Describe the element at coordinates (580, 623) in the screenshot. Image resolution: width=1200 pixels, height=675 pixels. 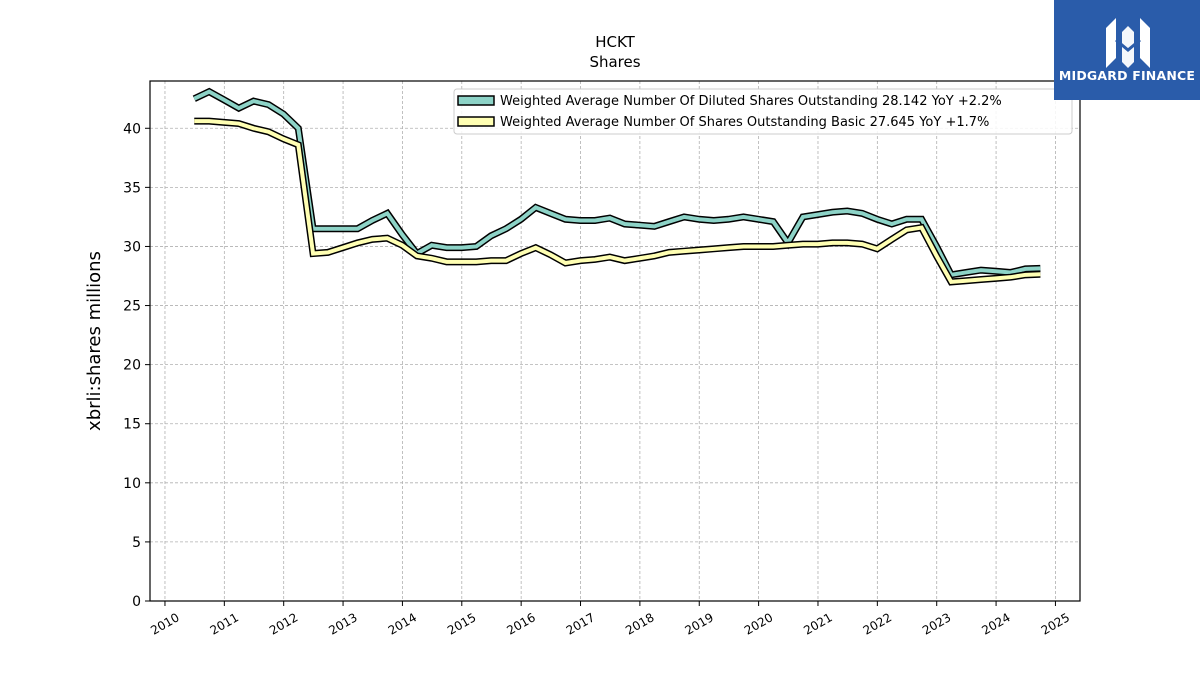
I see `x-tick-label: 2017` at that location.